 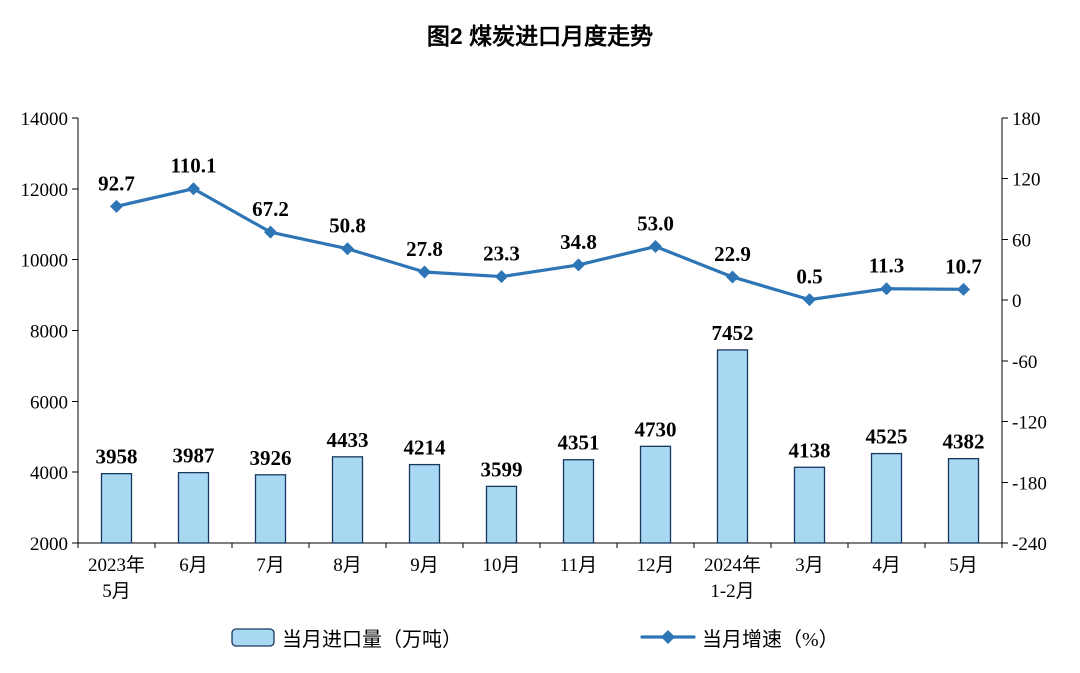 What do you see at coordinates (116, 565) in the screenshot?
I see `x-axis-category-label: 2023年` at bounding box center [116, 565].